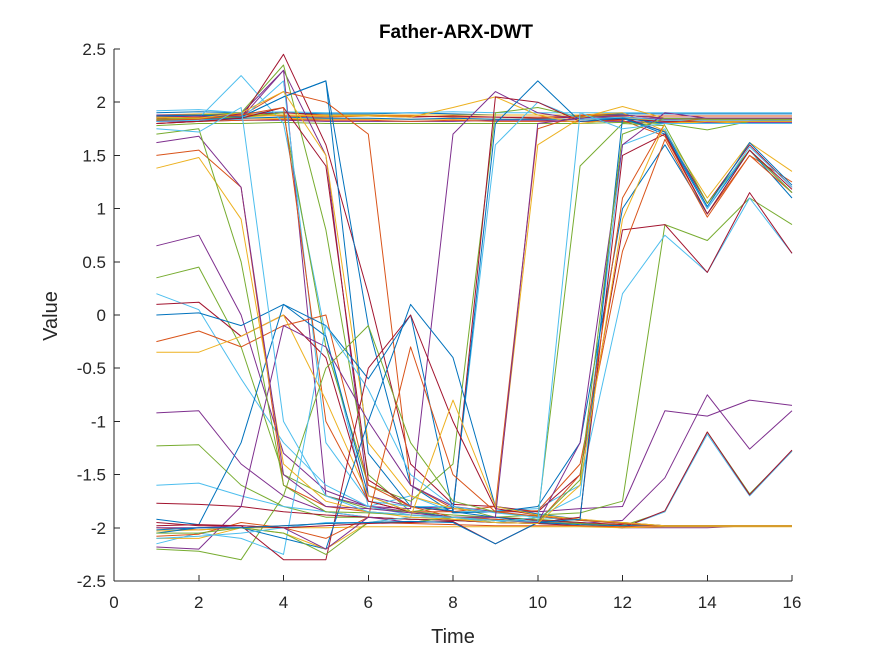 The image size is (875, 656). What do you see at coordinates (91, 368) in the screenshot?
I see `y-tick-label: -0.5` at bounding box center [91, 368].